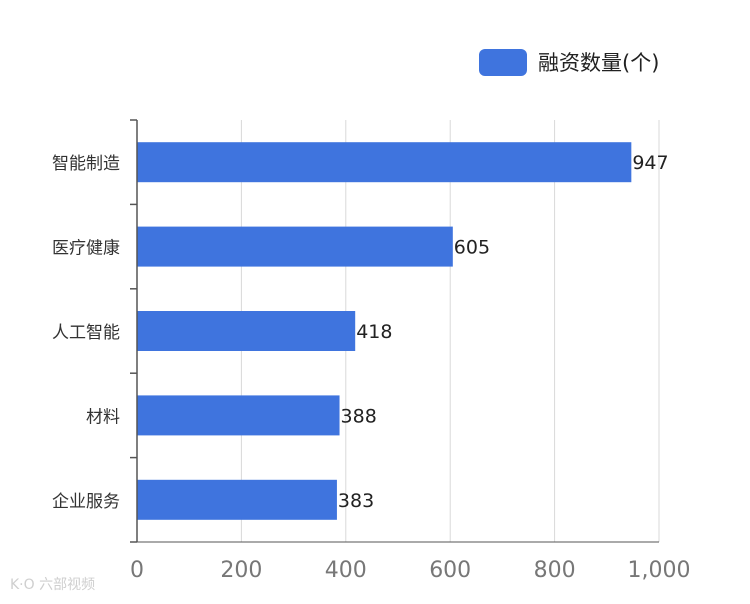 The image size is (750, 604). Describe the element at coordinates (103, 417) in the screenshot. I see `category-label-3: 材料` at that location.